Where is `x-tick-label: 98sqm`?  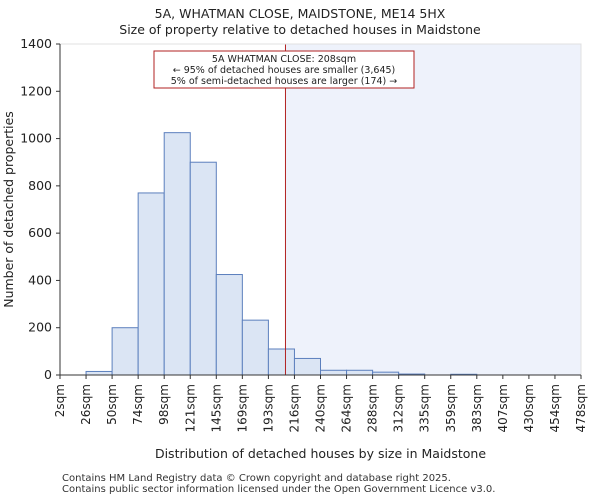 x-tick-label: 98sqm is located at coordinates (164, 404).